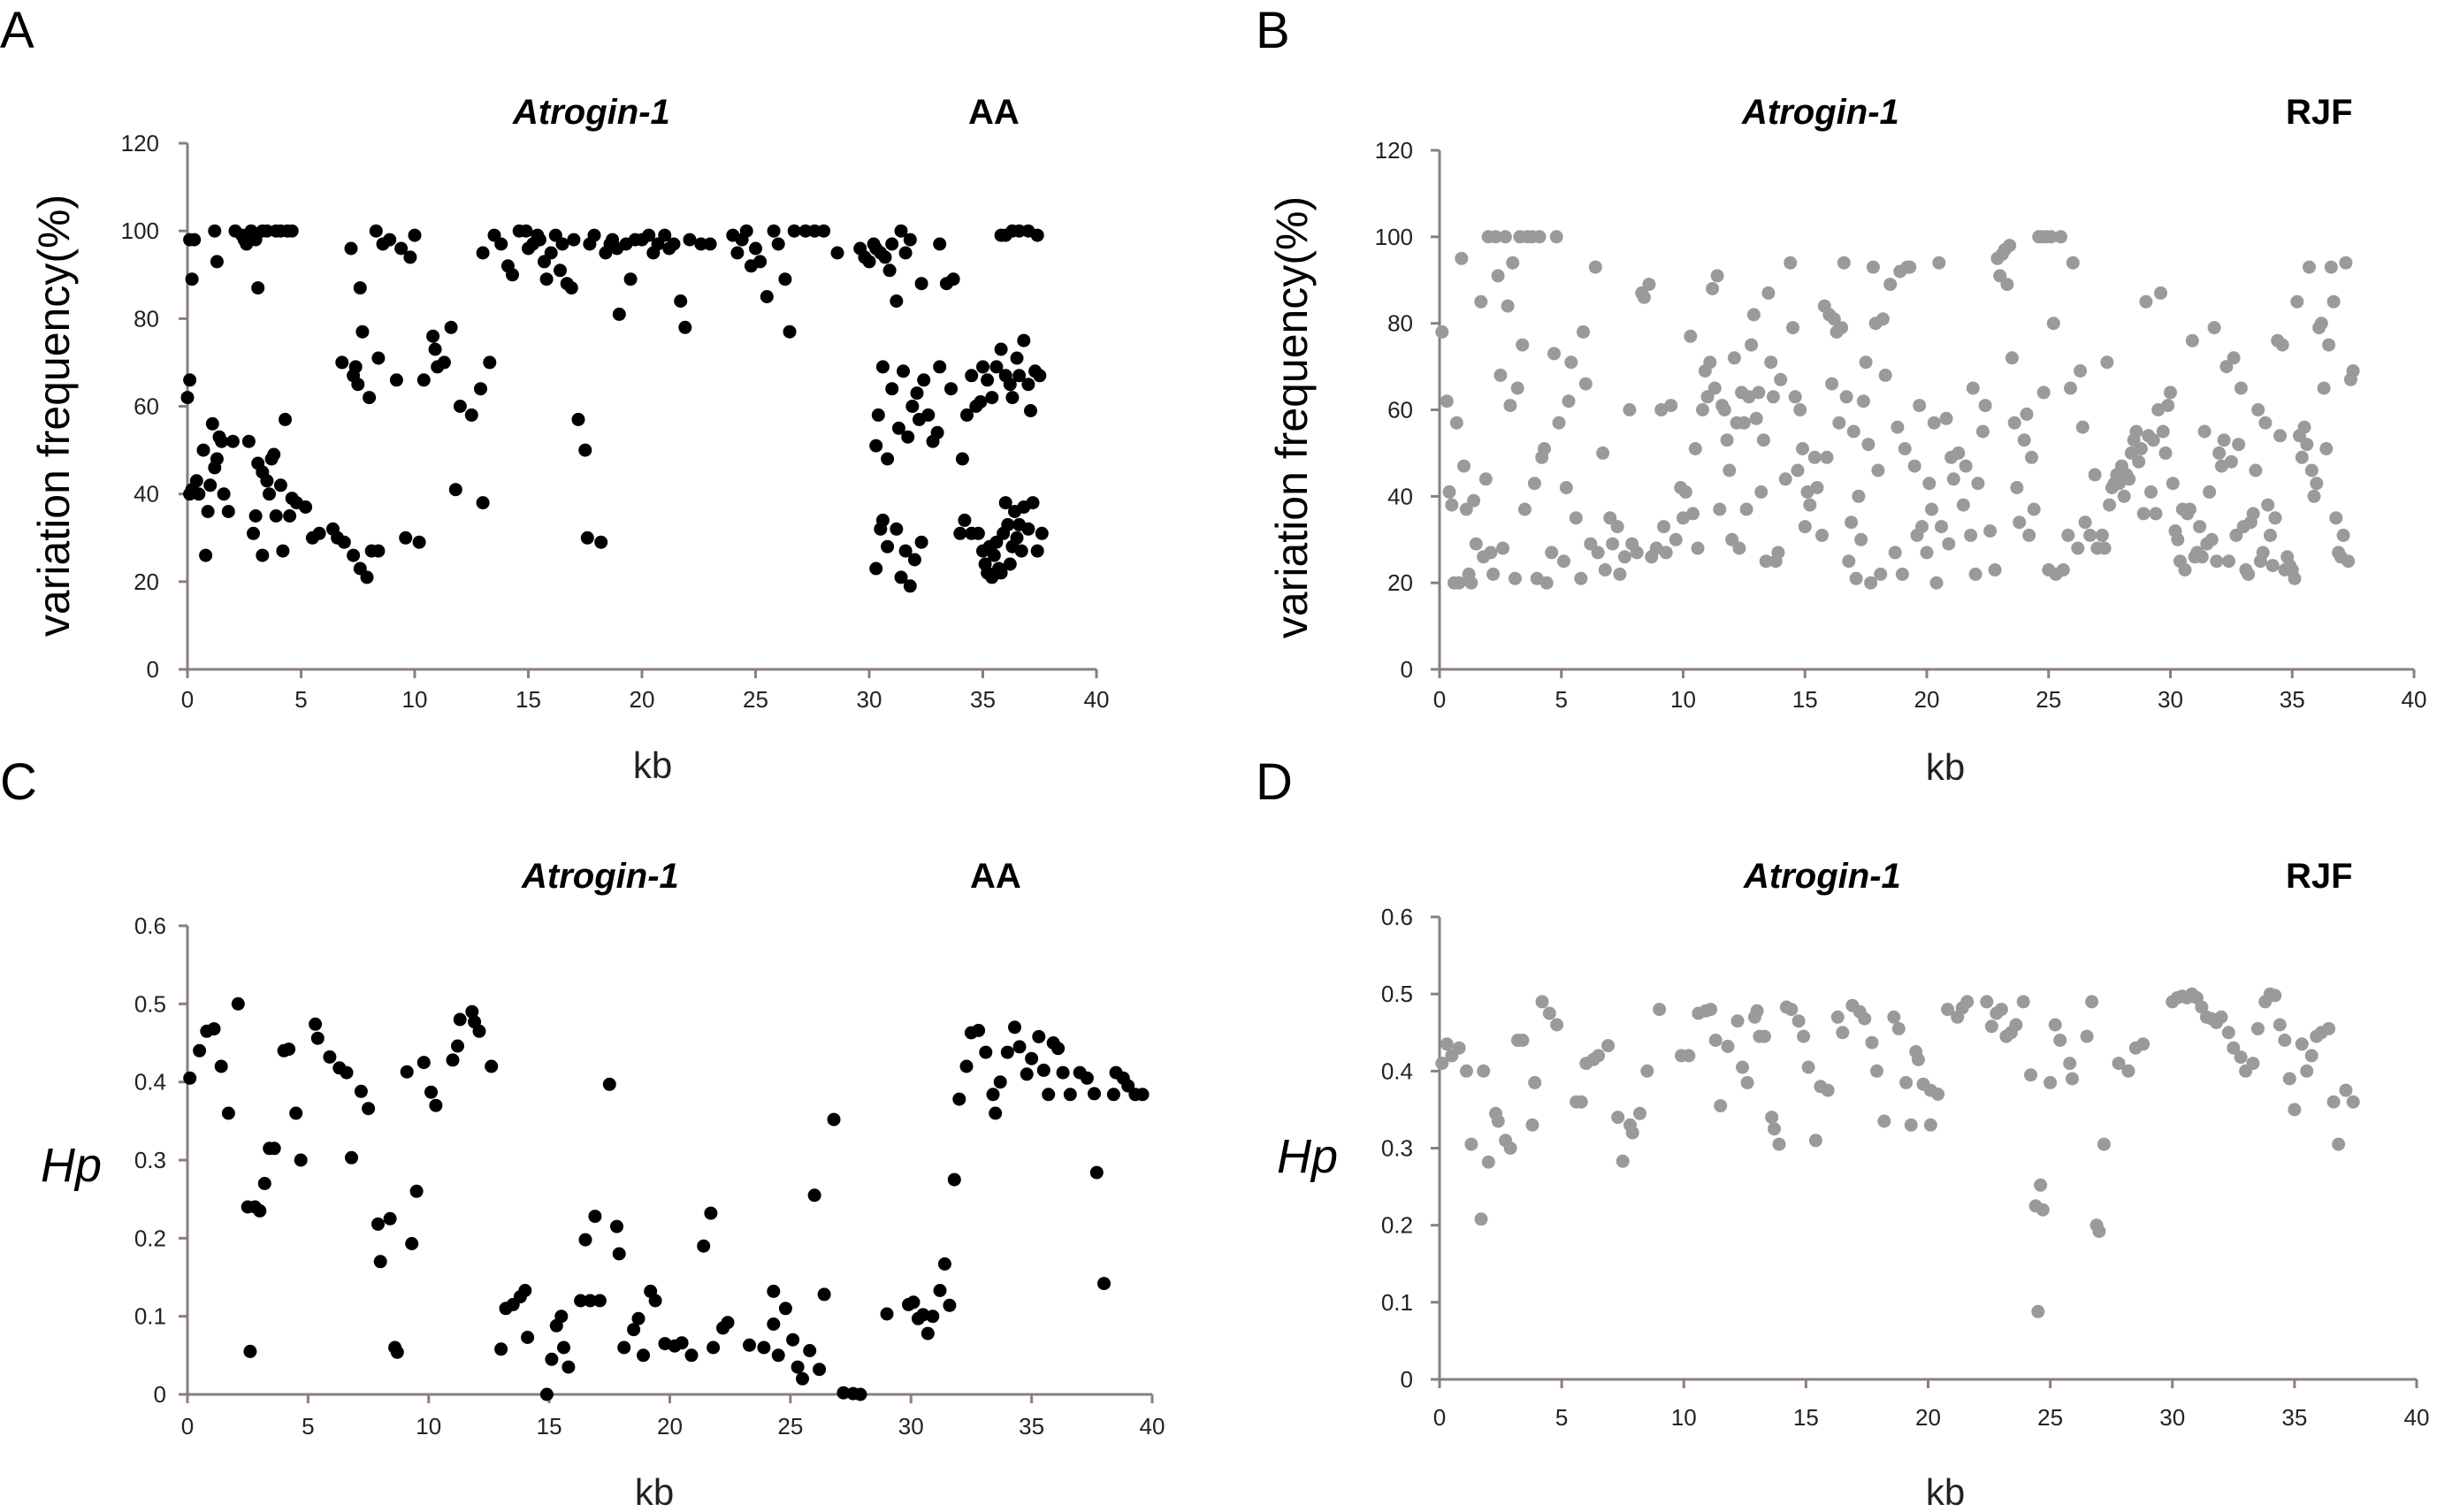 This screenshot has height=1512, width=2437. What do you see at coordinates (188, 699) in the screenshot?
I see `x-tick-label: 0` at bounding box center [188, 699].